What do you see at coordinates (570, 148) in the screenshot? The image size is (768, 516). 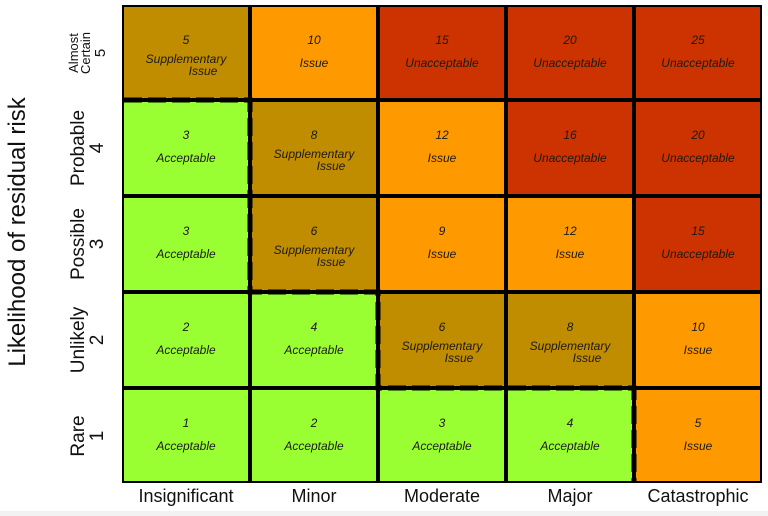 I see `matrix-cell: 16 Unacceptable` at bounding box center [570, 148].